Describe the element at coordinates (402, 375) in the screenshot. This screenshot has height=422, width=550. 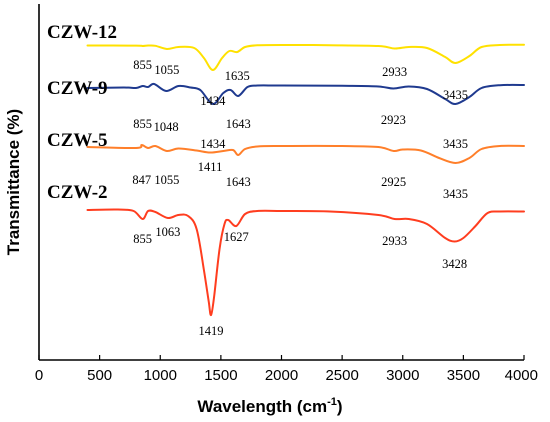
I see `x-tick-label: 3000` at that location.